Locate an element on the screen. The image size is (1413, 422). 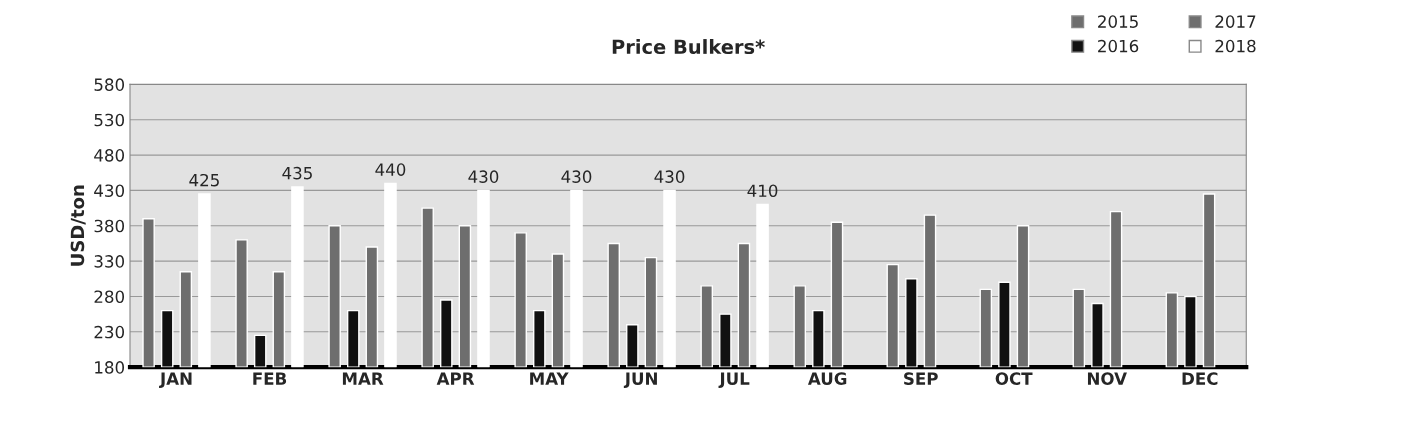
x-tick-label: JUN is located at coordinates (640, 380).